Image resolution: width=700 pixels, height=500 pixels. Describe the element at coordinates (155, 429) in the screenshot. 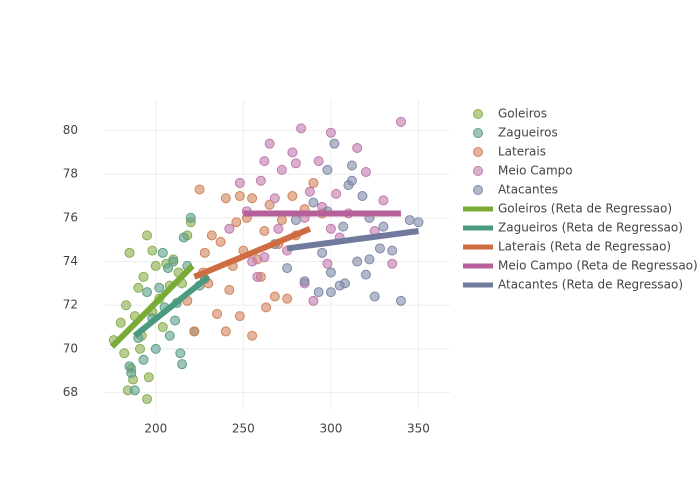

I see `x-tick-label: 200` at that location.